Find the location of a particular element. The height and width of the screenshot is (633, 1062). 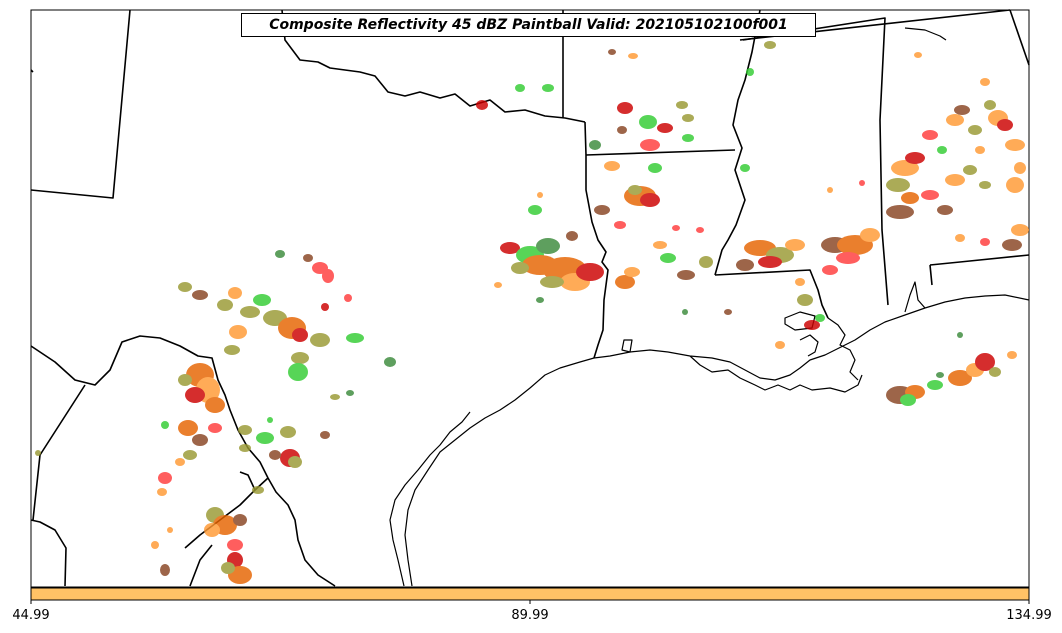

tx-nm-border is located at coordinates (183, 461).